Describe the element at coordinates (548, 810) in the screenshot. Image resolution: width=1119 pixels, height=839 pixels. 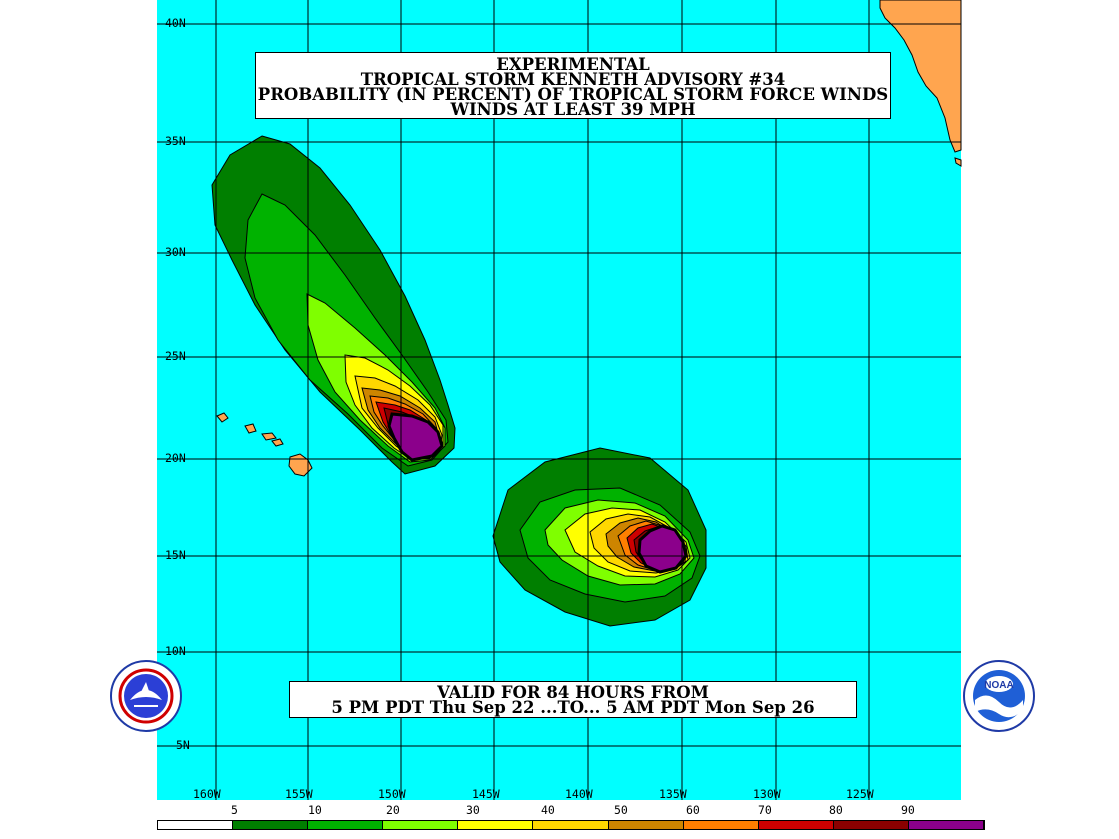
I see `legend-label-40: 40` at that location.